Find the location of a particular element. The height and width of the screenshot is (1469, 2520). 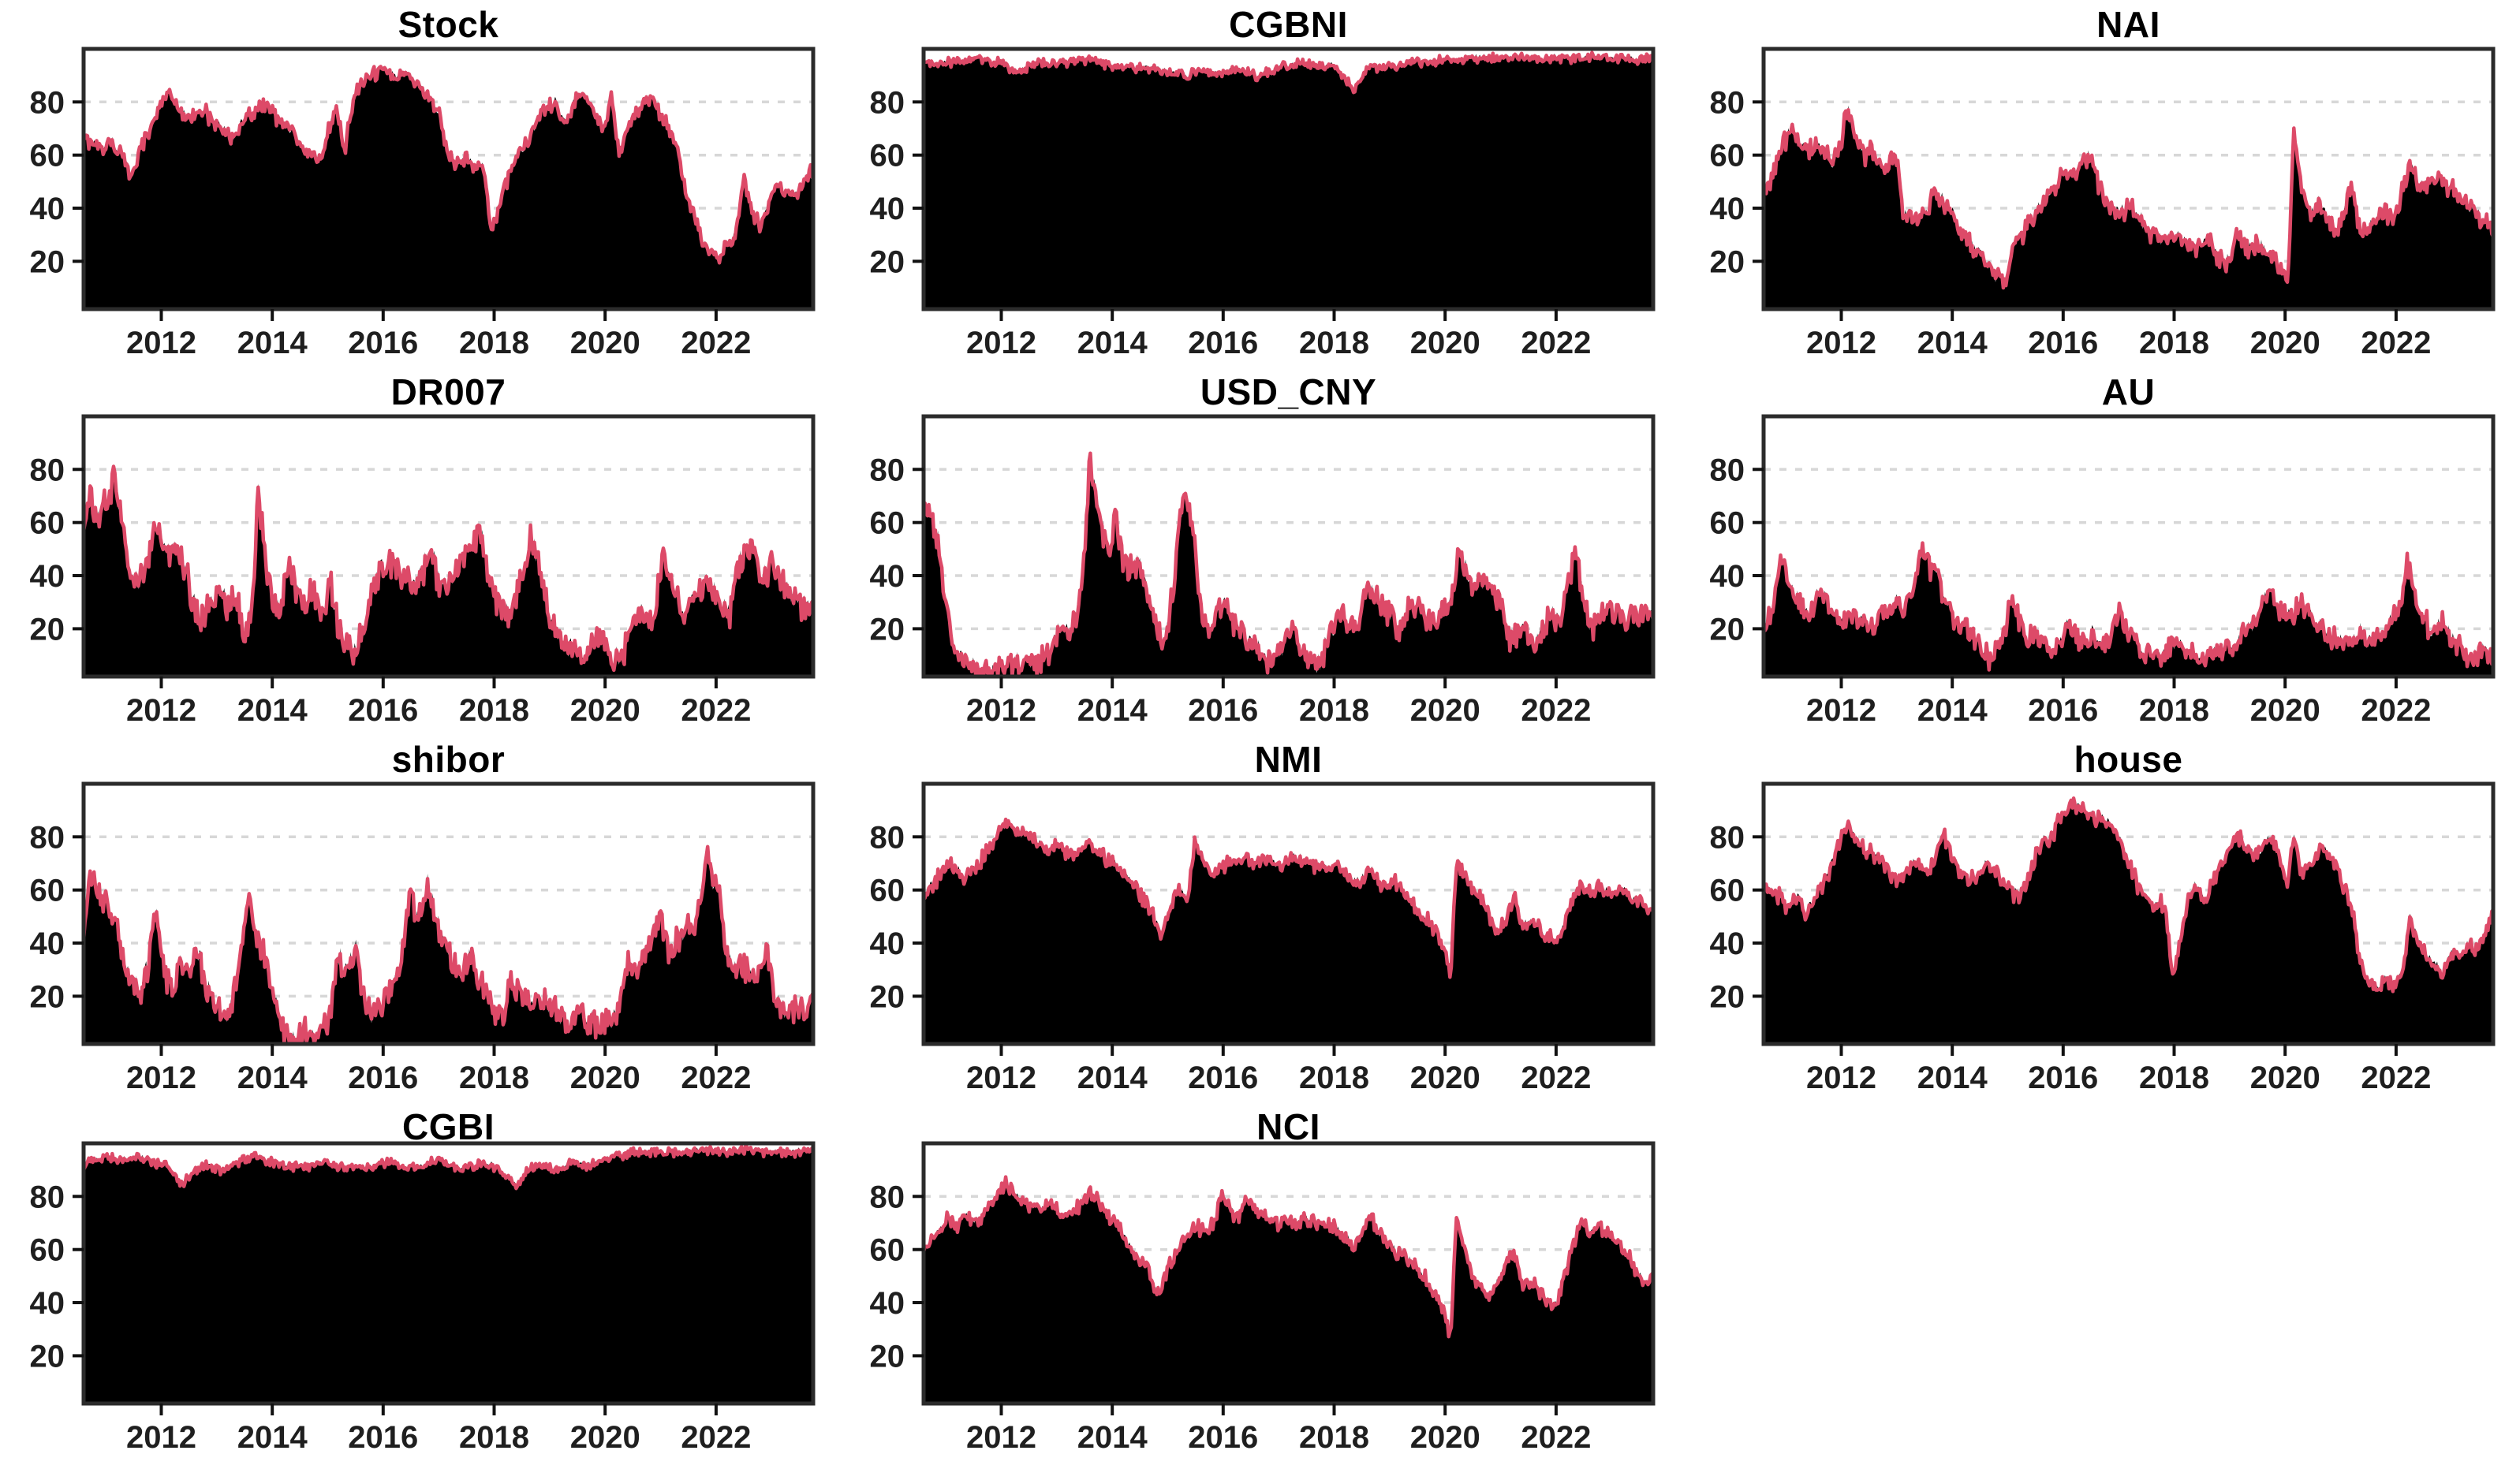

panel-nci: NCI 20 40 60 80 2012 2014 2016 2018 2020 2022 is located at coordinates (1260, 1285).